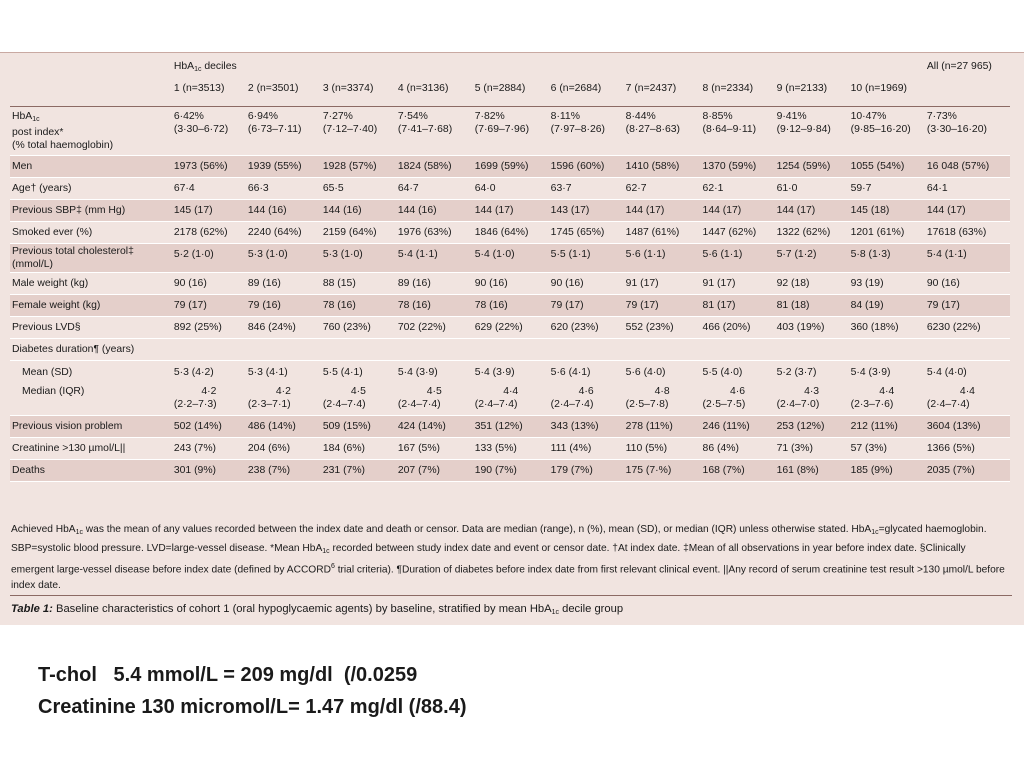 The image size is (1024, 768). What do you see at coordinates (69, 448) in the screenshot?
I see `row-label-text: Creatinine >130 µmol/L||` at bounding box center [69, 448].